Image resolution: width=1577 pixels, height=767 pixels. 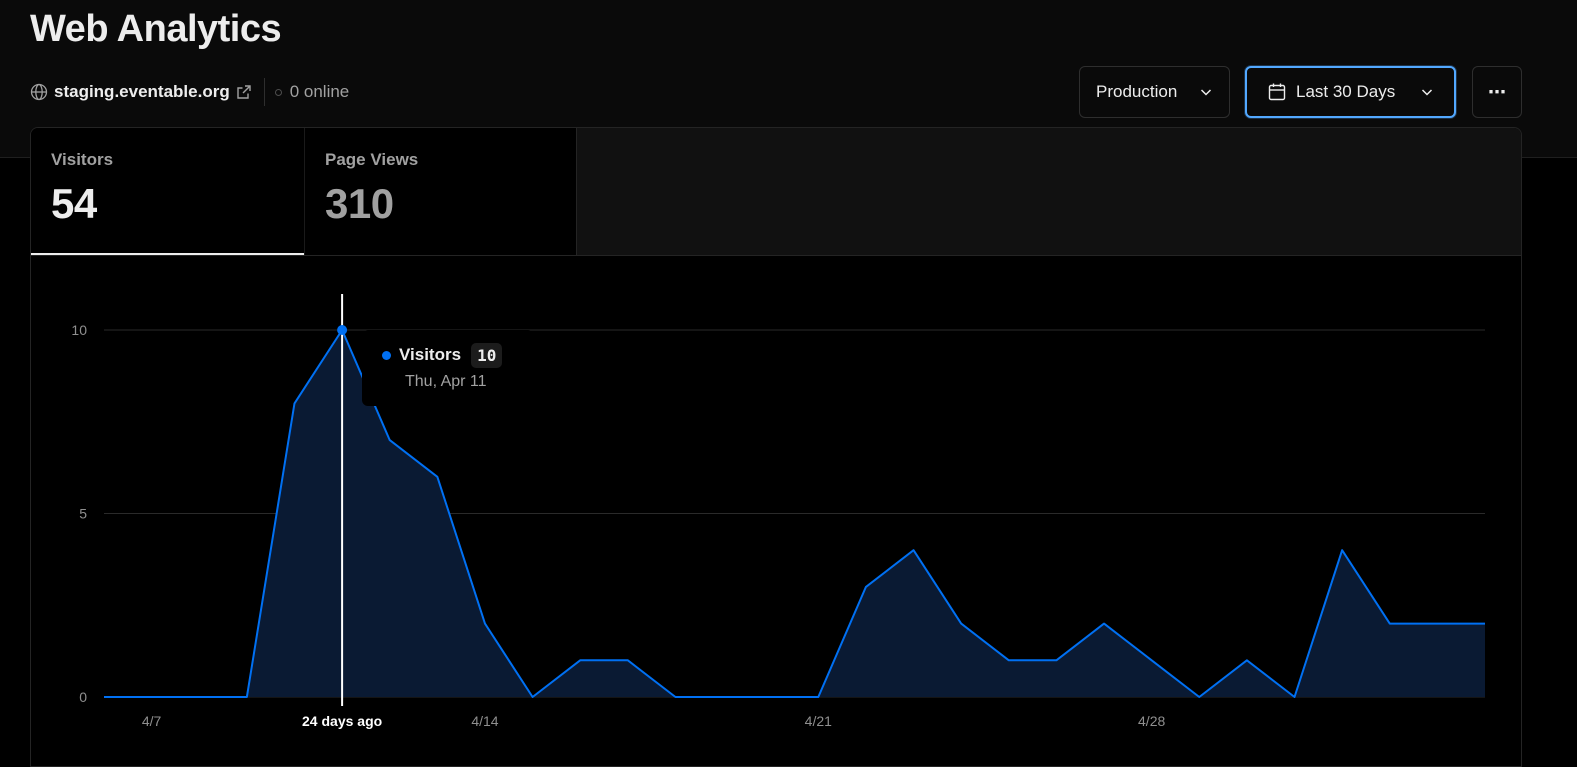 What do you see at coordinates (39, 92) in the screenshot?
I see `globe-icon` at bounding box center [39, 92].